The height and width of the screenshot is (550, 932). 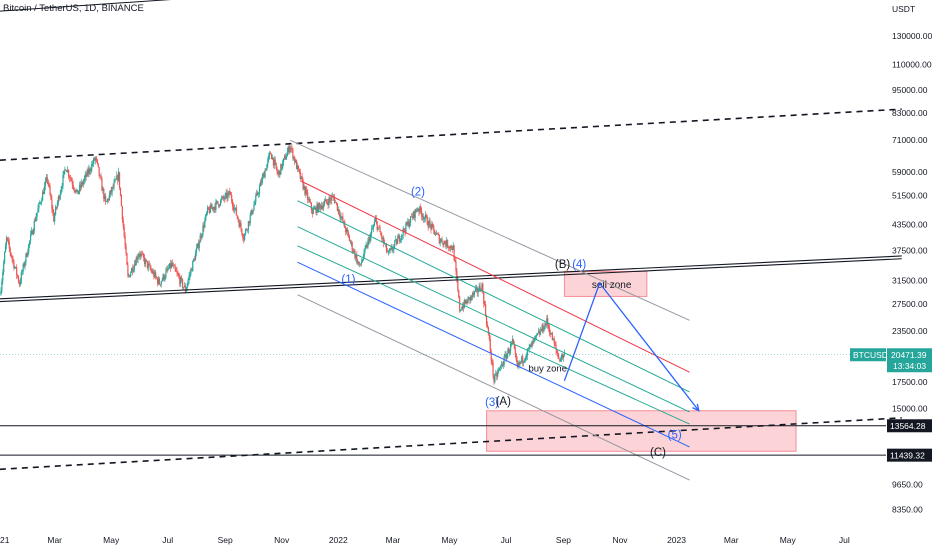 What do you see at coordinates (493, 387) in the screenshot?
I see `channel-lower-gray` at bounding box center [493, 387].